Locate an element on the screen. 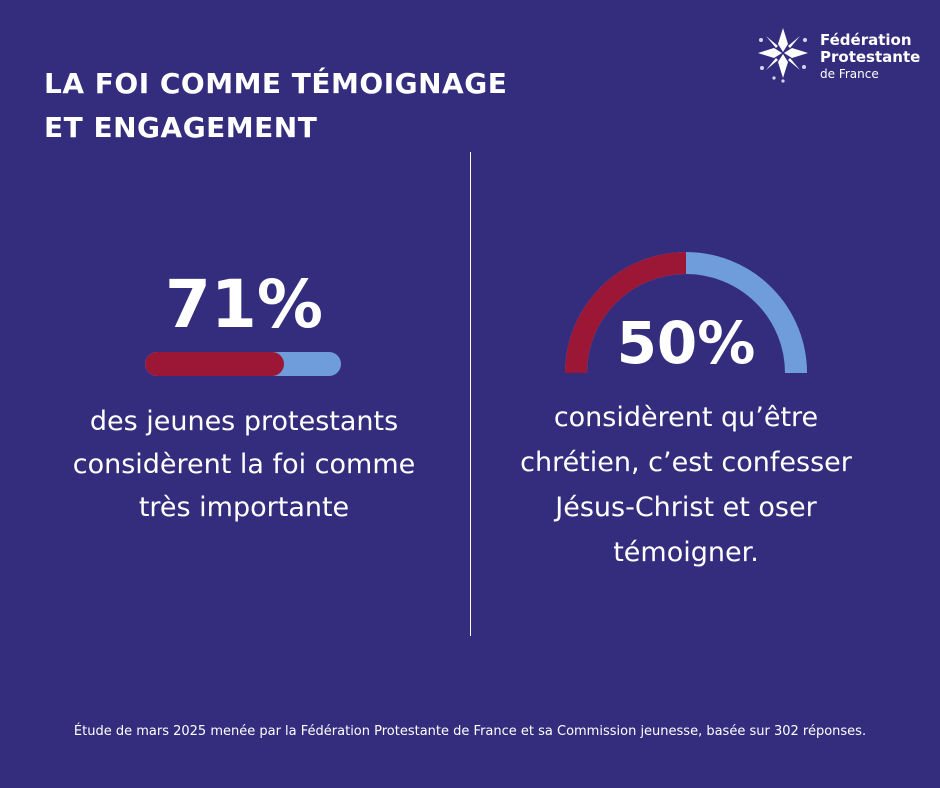  stat-left-value: 71% is located at coordinates (244, 304).